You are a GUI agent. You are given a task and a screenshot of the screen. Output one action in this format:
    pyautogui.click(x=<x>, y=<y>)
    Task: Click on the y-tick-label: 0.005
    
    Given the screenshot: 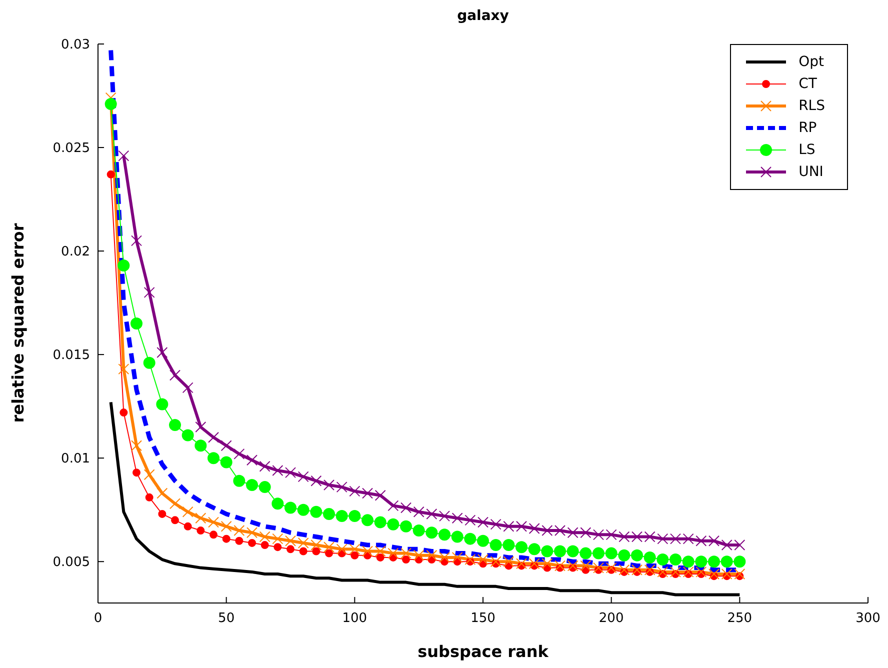 What is the action you would take?
    pyautogui.click(x=71, y=562)
    